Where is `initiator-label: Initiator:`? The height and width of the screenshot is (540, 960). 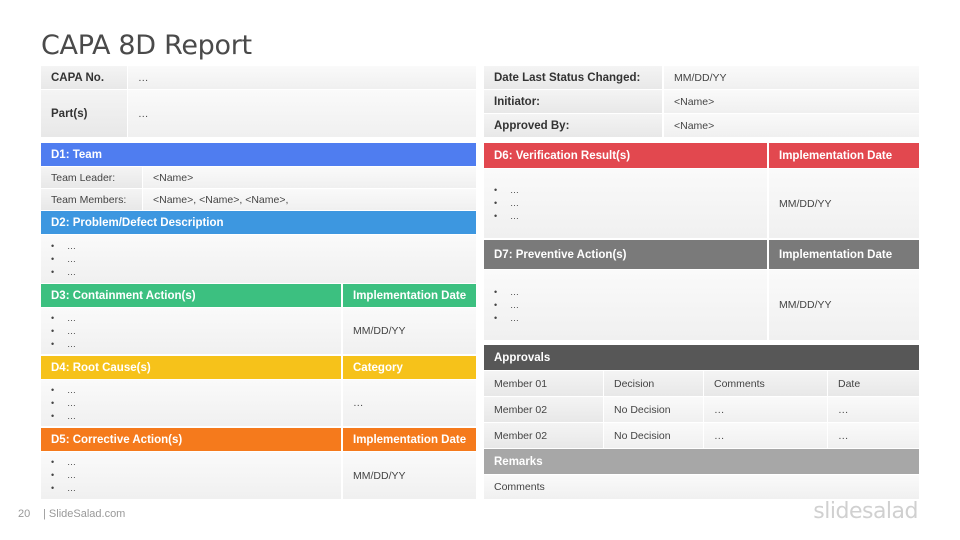 initiator-label: Initiator: is located at coordinates (573, 101).